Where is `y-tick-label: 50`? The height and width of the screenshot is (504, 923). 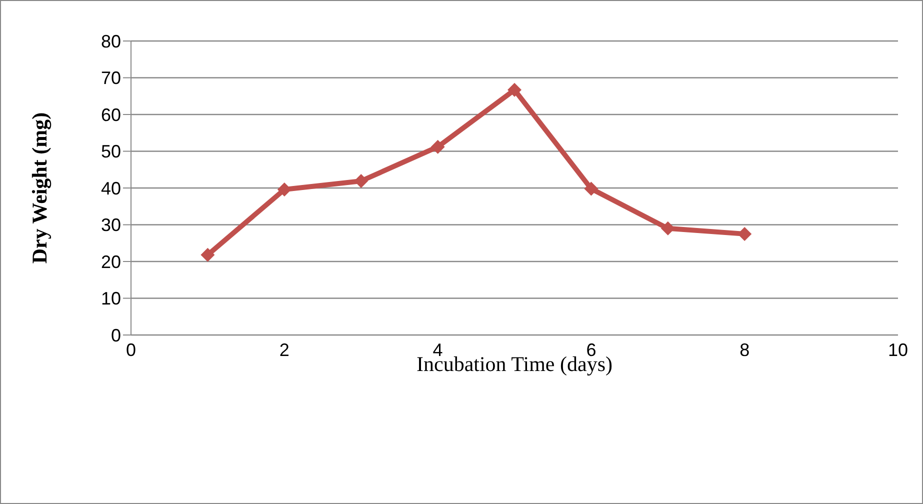
y-tick-label: 50 is located at coordinates (110, 152).